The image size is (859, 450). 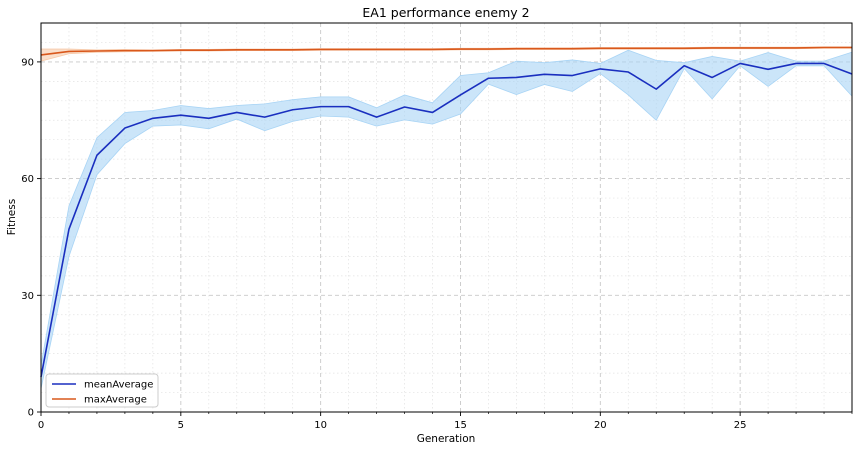 I want to click on y-tick-label: 30, so click(x=27, y=296).